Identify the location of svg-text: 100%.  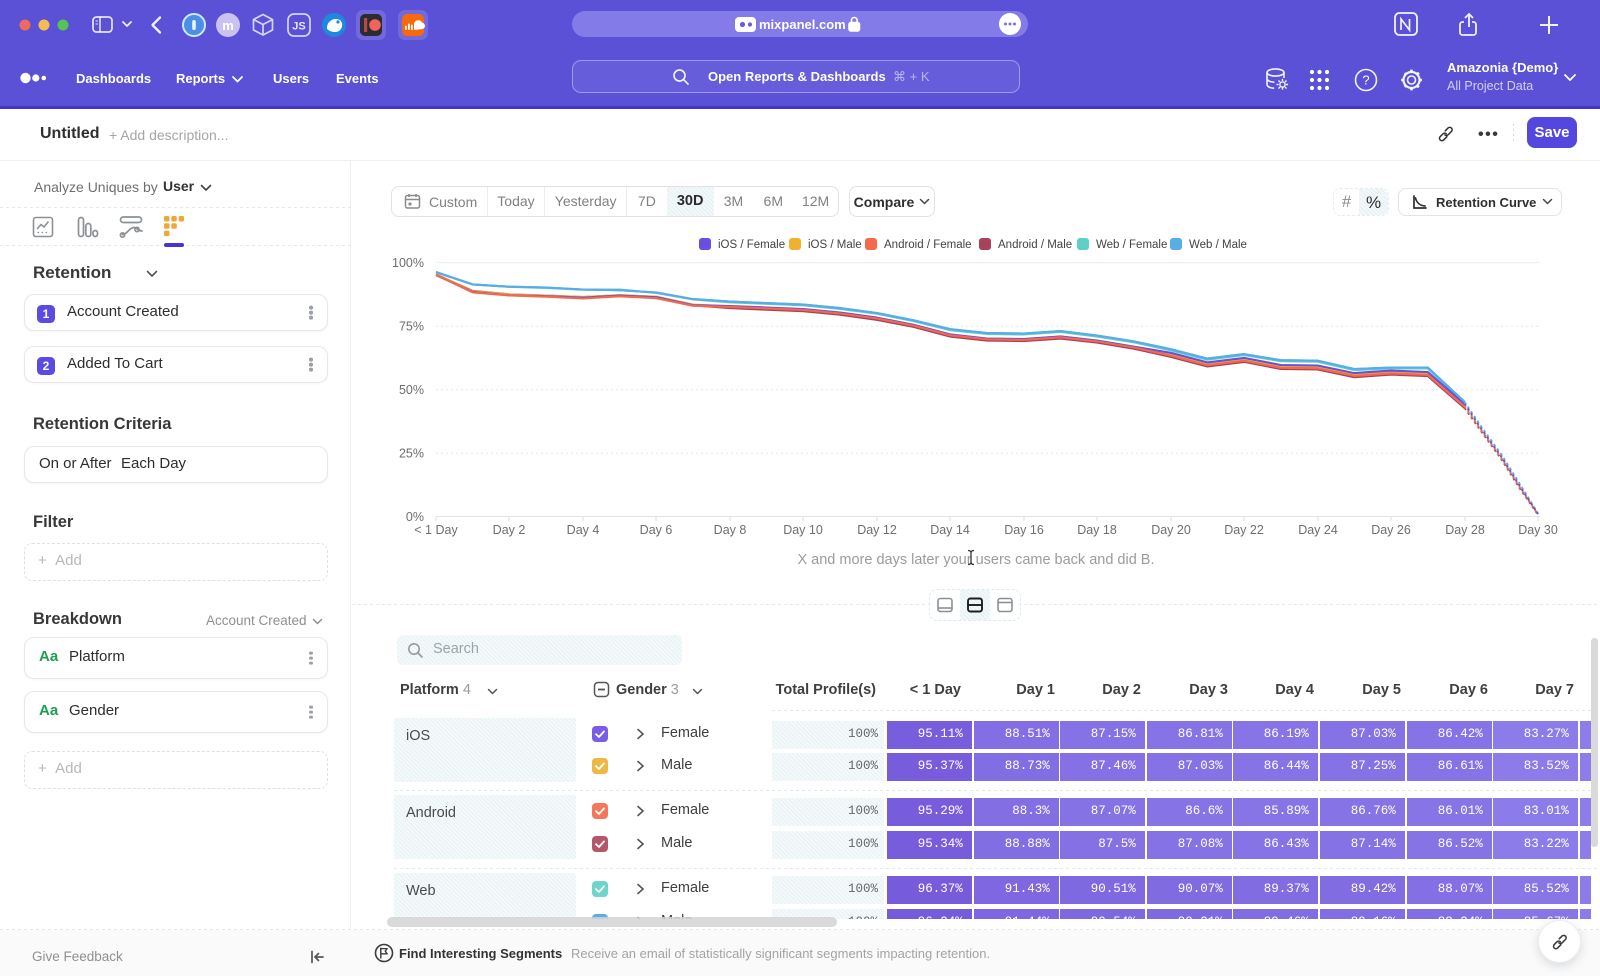
(408, 263).